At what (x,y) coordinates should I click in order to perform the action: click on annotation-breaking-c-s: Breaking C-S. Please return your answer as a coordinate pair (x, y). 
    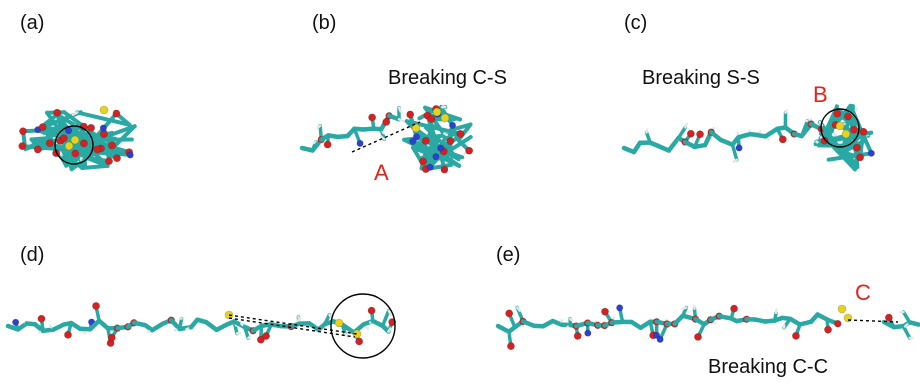
    Looking at the image, I should click on (447, 78).